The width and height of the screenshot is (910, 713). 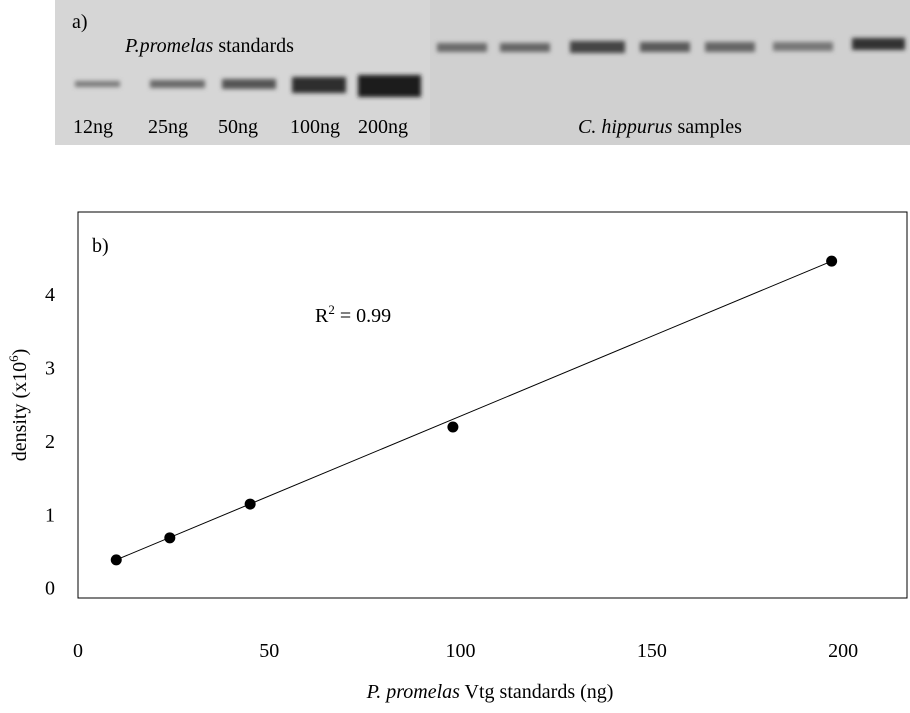 What do you see at coordinates (50, 515) in the screenshot?
I see `y-tick-label: 1` at bounding box center [50, 515].